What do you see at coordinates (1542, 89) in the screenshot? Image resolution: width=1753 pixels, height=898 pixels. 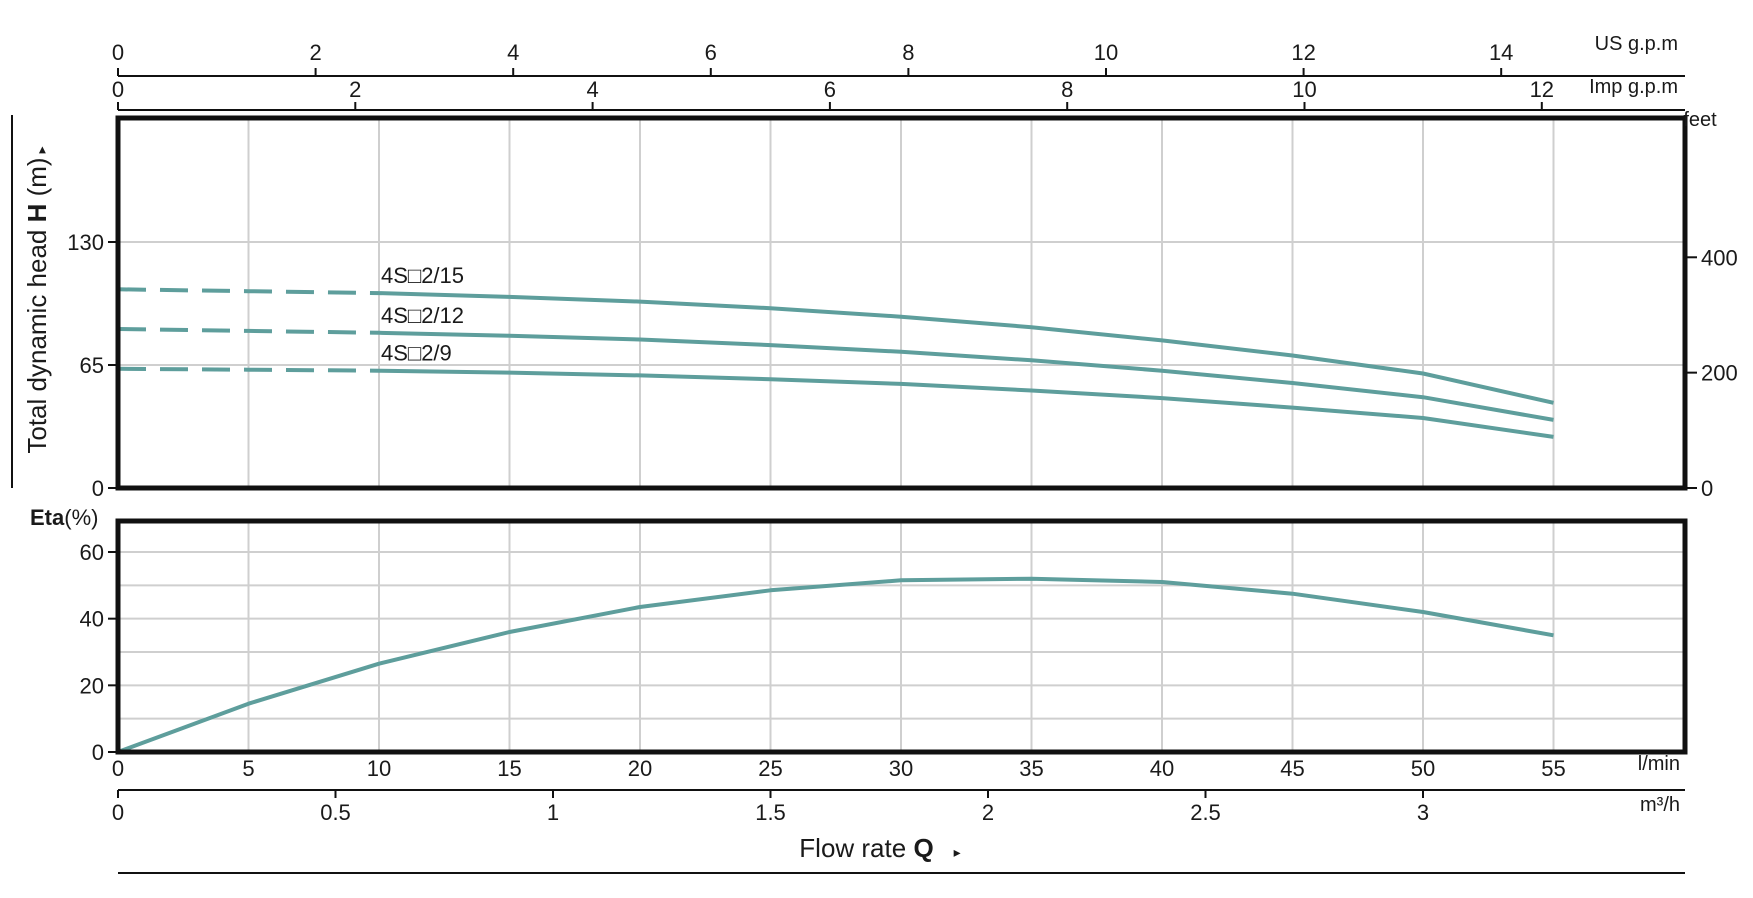 I see `imp-gpm-tick-label: 12` at bounding box center [1542, 89].